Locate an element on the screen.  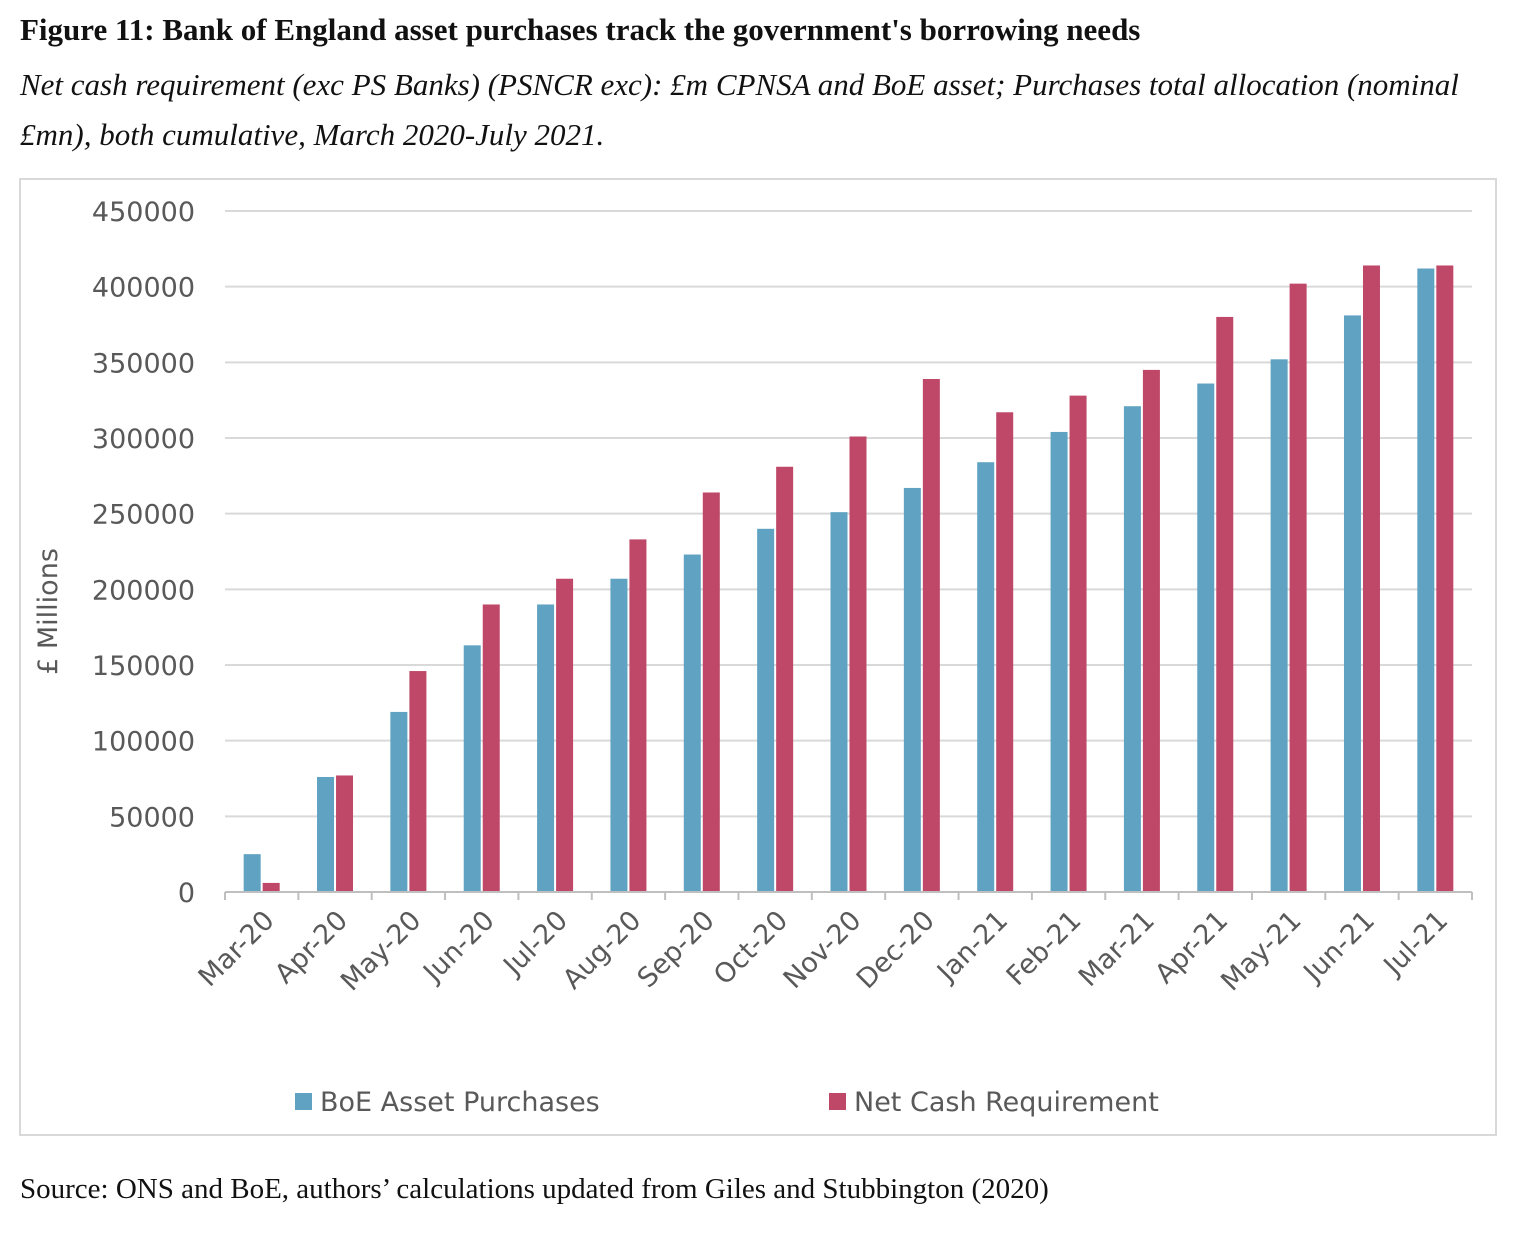
y-tick-label: 200000 is located at coordinates (143, 590).